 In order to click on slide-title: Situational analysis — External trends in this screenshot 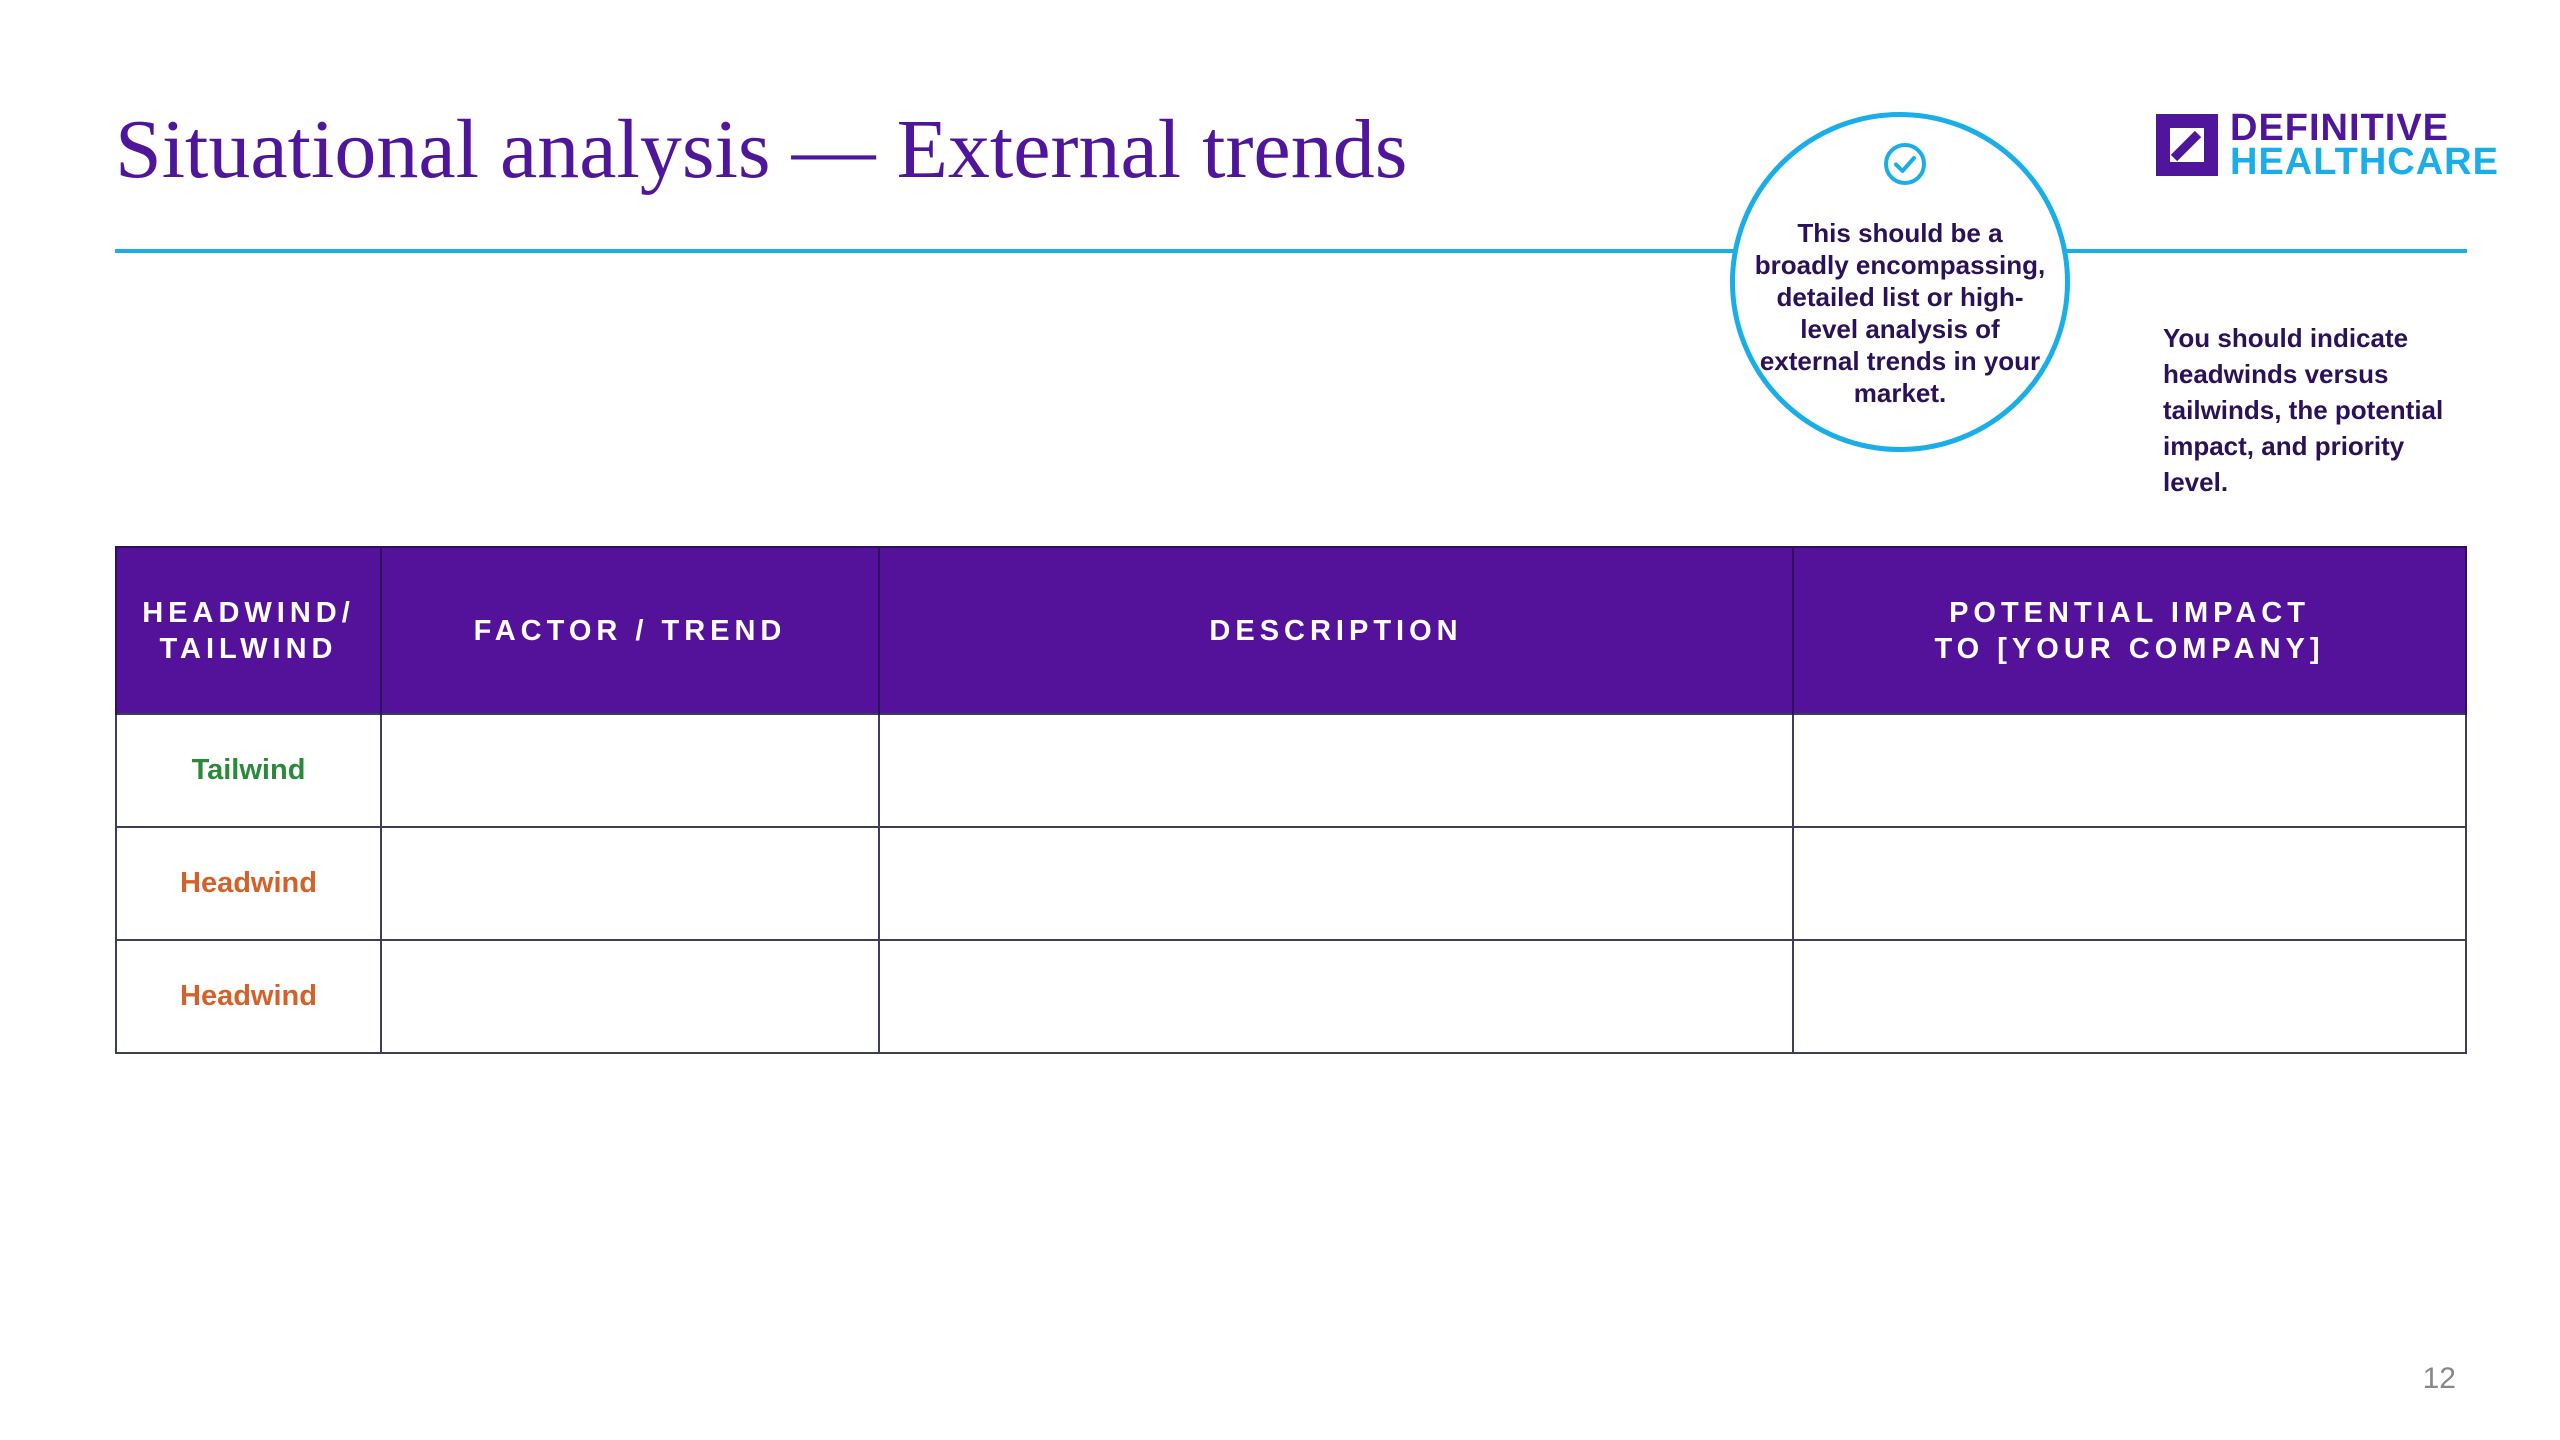, I will do `click(761, 149)`.